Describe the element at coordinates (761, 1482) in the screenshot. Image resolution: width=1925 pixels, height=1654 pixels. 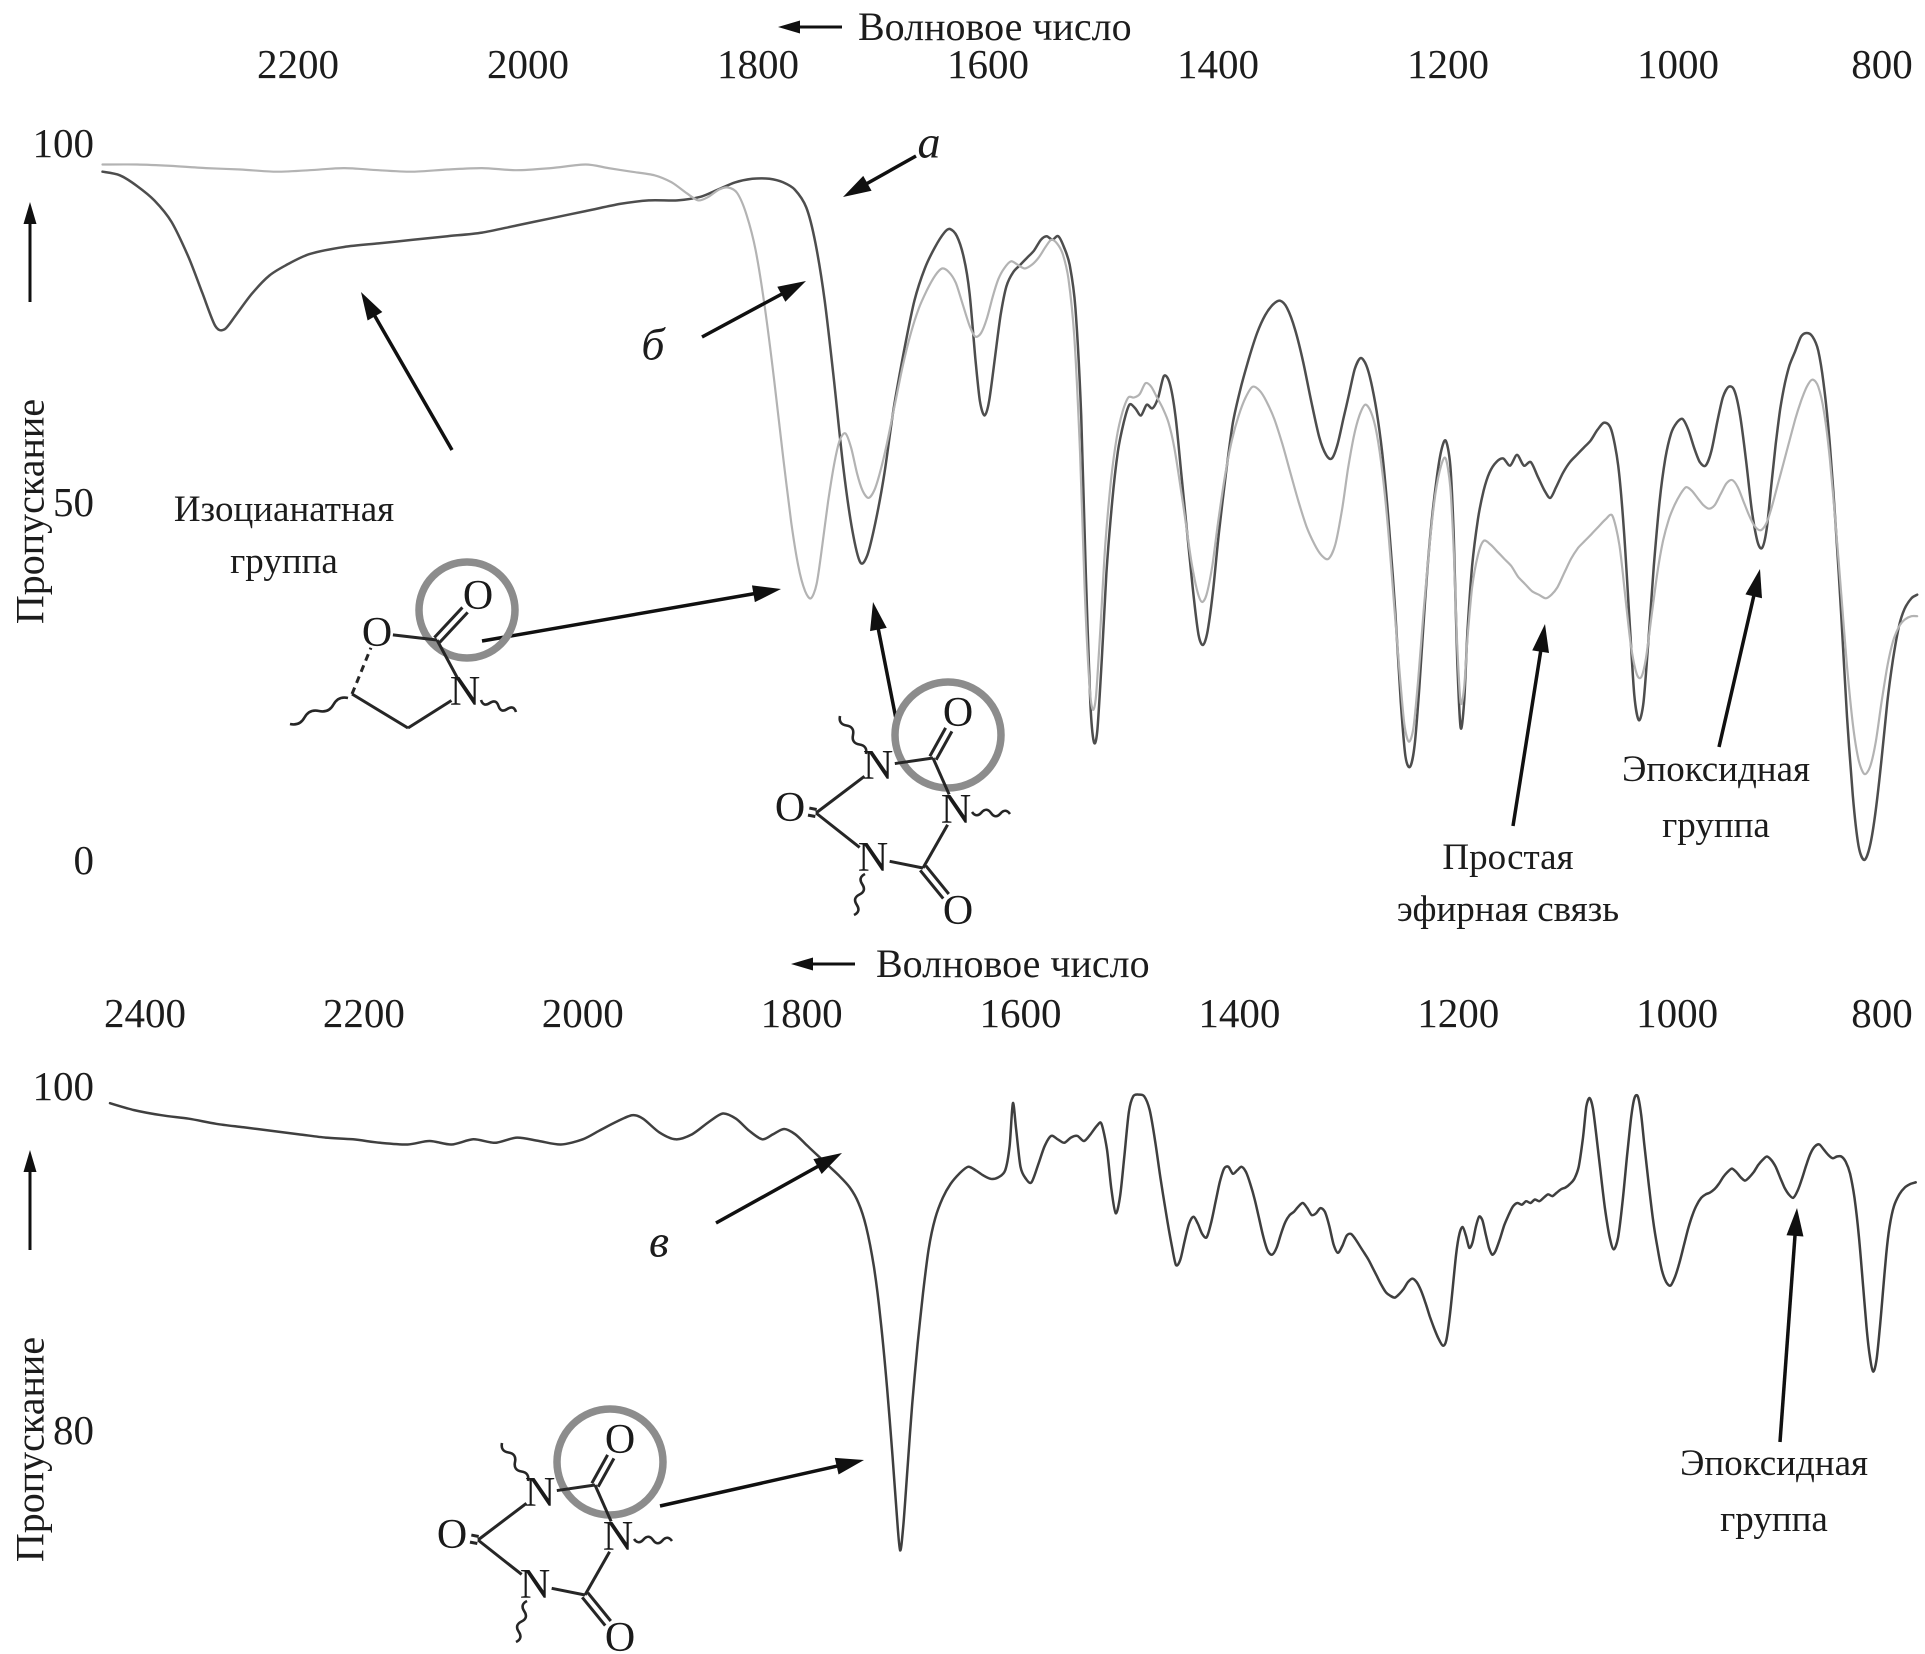
I see `isocyanurate-arrow-bottom` at that location.